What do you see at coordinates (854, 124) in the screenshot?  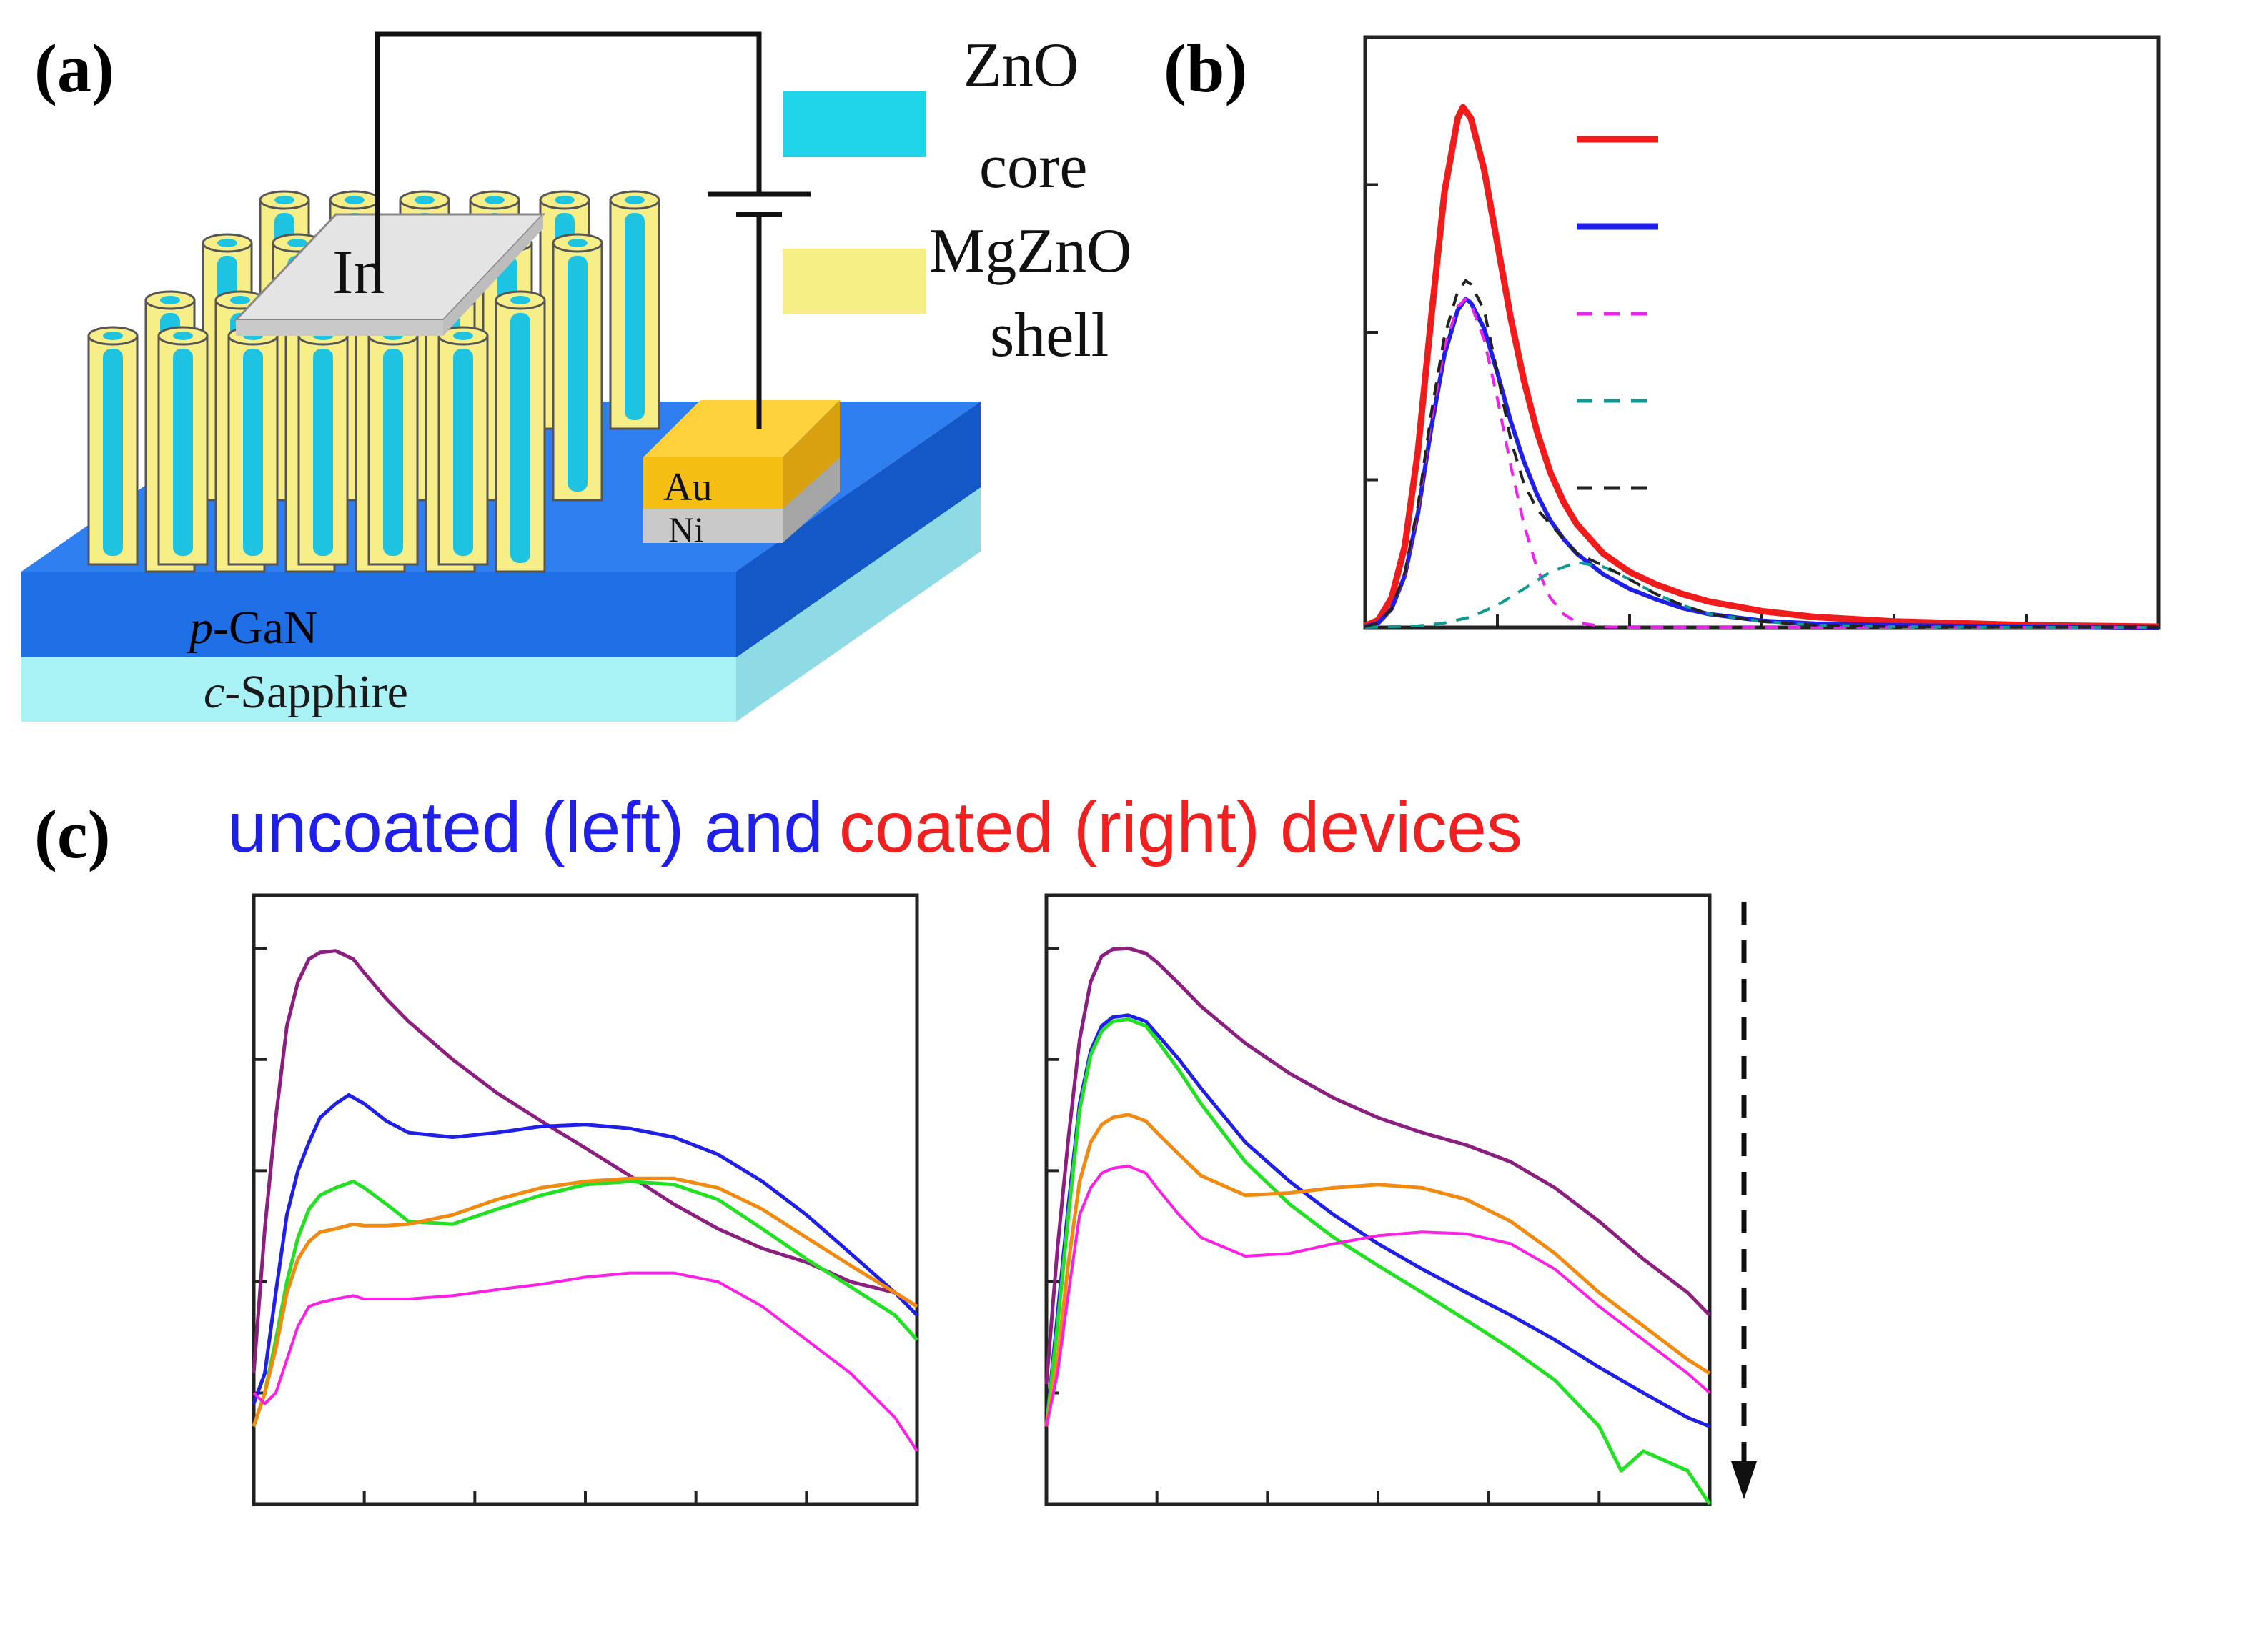 I see `legend-swatch-core` at bounding box center [854, 124].